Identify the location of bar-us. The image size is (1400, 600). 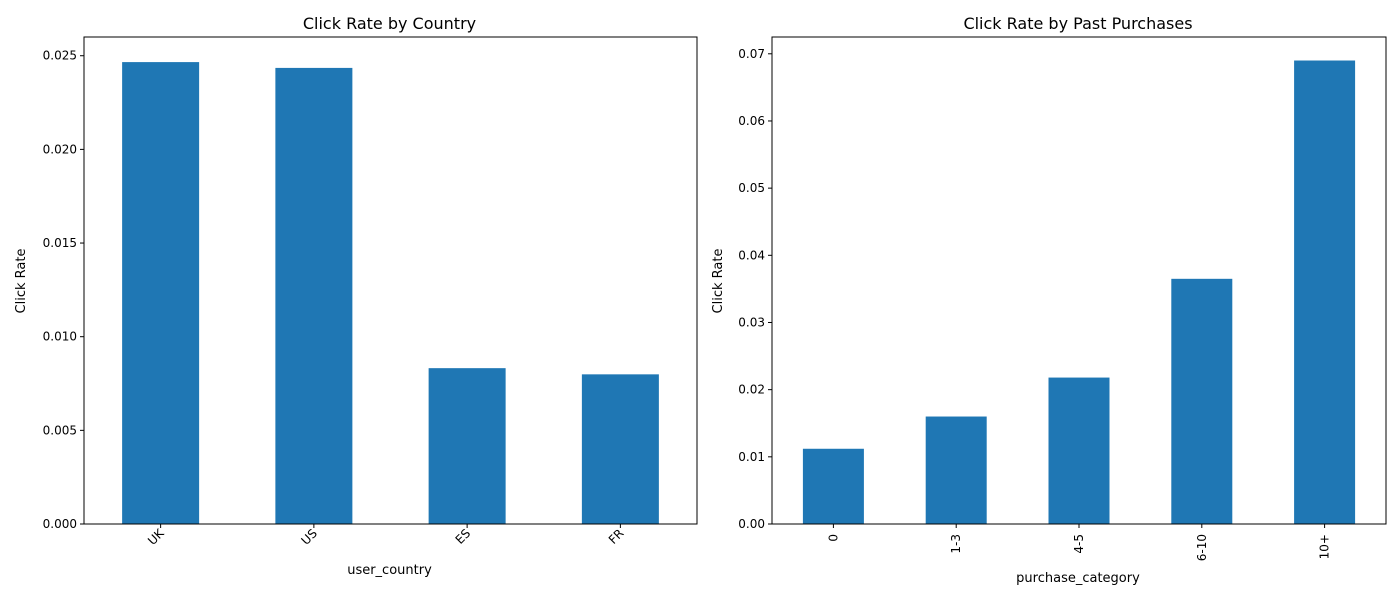
(314, 296).